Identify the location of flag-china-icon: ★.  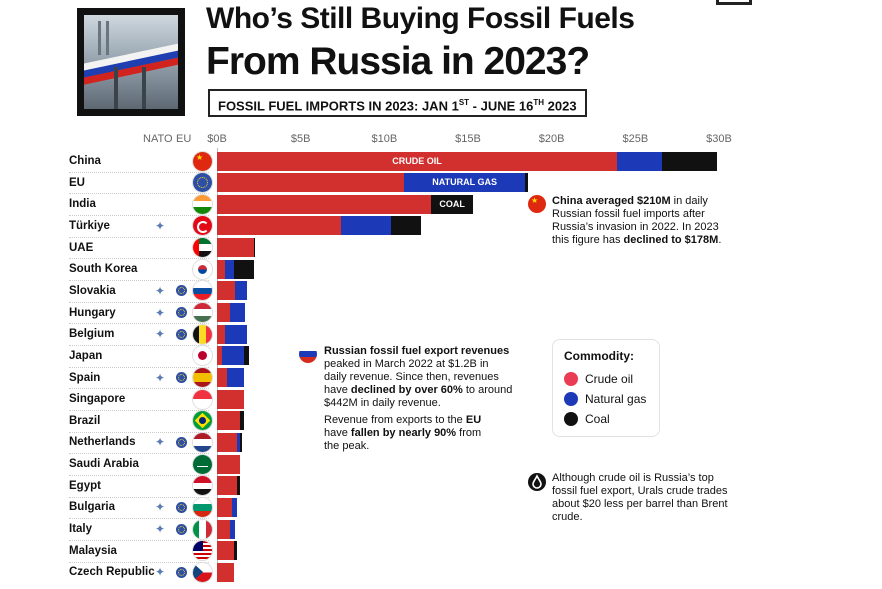
(202, 161).